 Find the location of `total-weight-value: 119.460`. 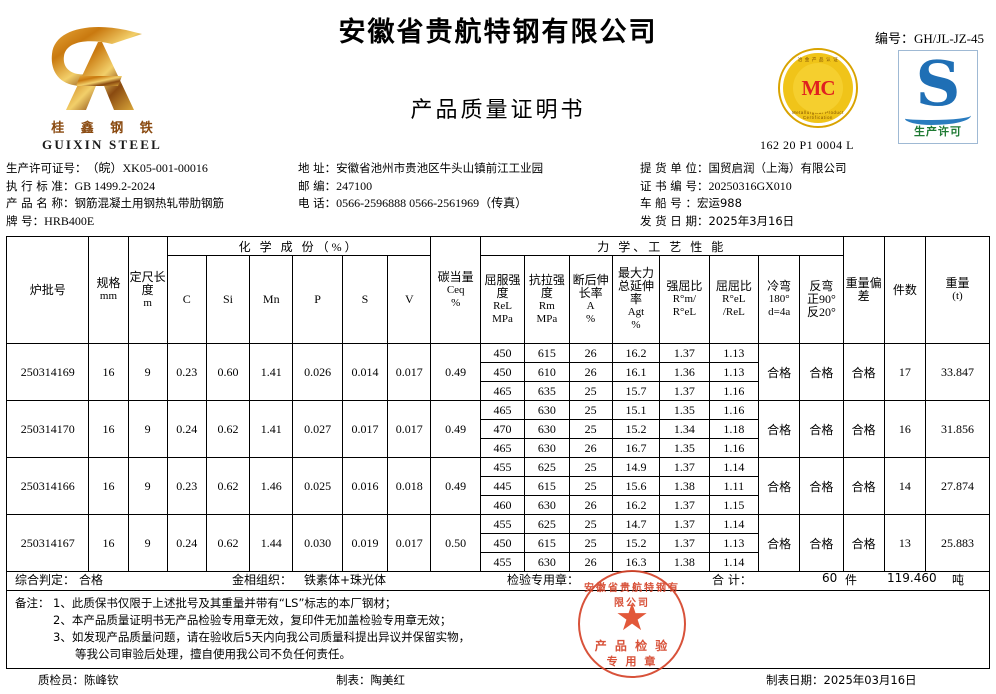

total-weight-value: 119.460 is located at coordinates (912, 578).